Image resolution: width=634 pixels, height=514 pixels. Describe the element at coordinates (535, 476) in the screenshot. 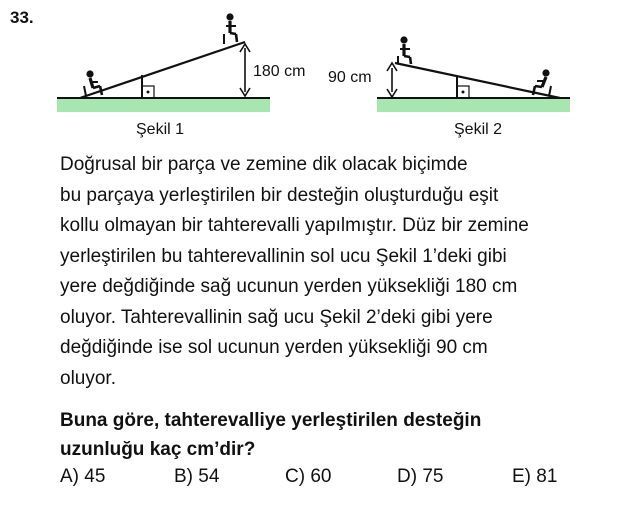

I see `choice-e: E) 81` at that location.